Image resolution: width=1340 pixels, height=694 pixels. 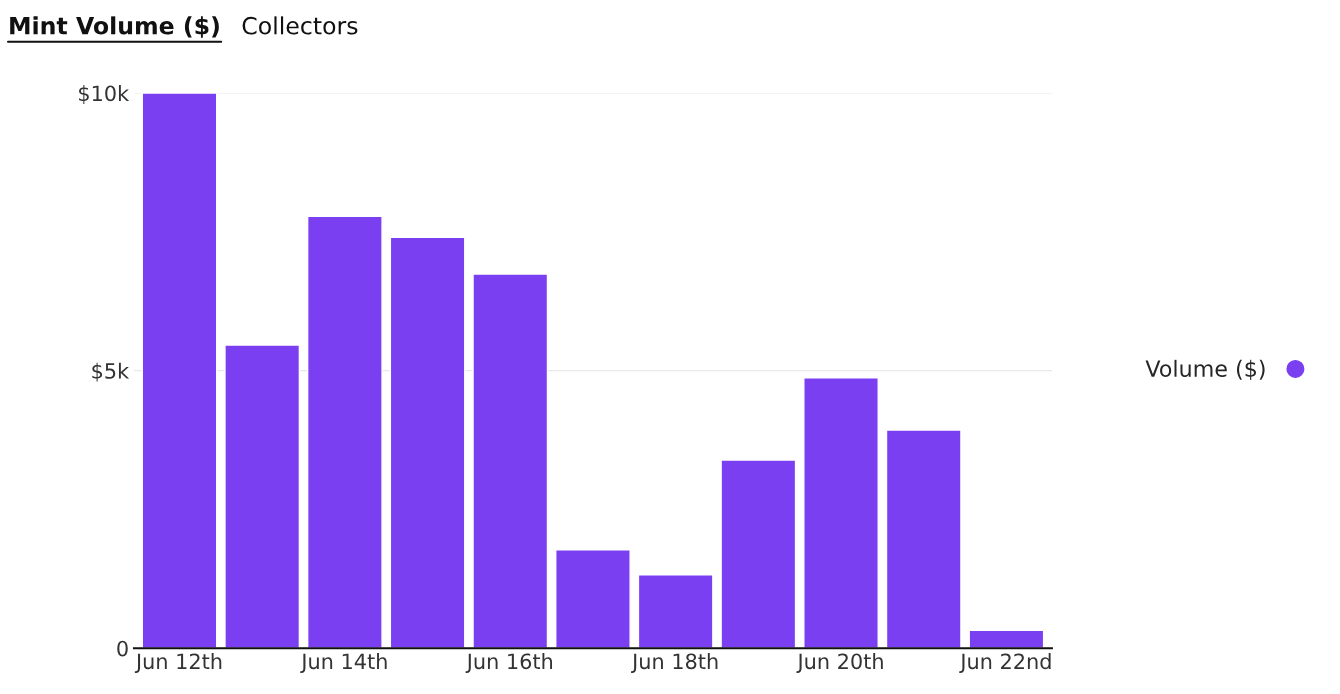 I want to click on y-tick-label: $10k, so click(x=104, y=94).